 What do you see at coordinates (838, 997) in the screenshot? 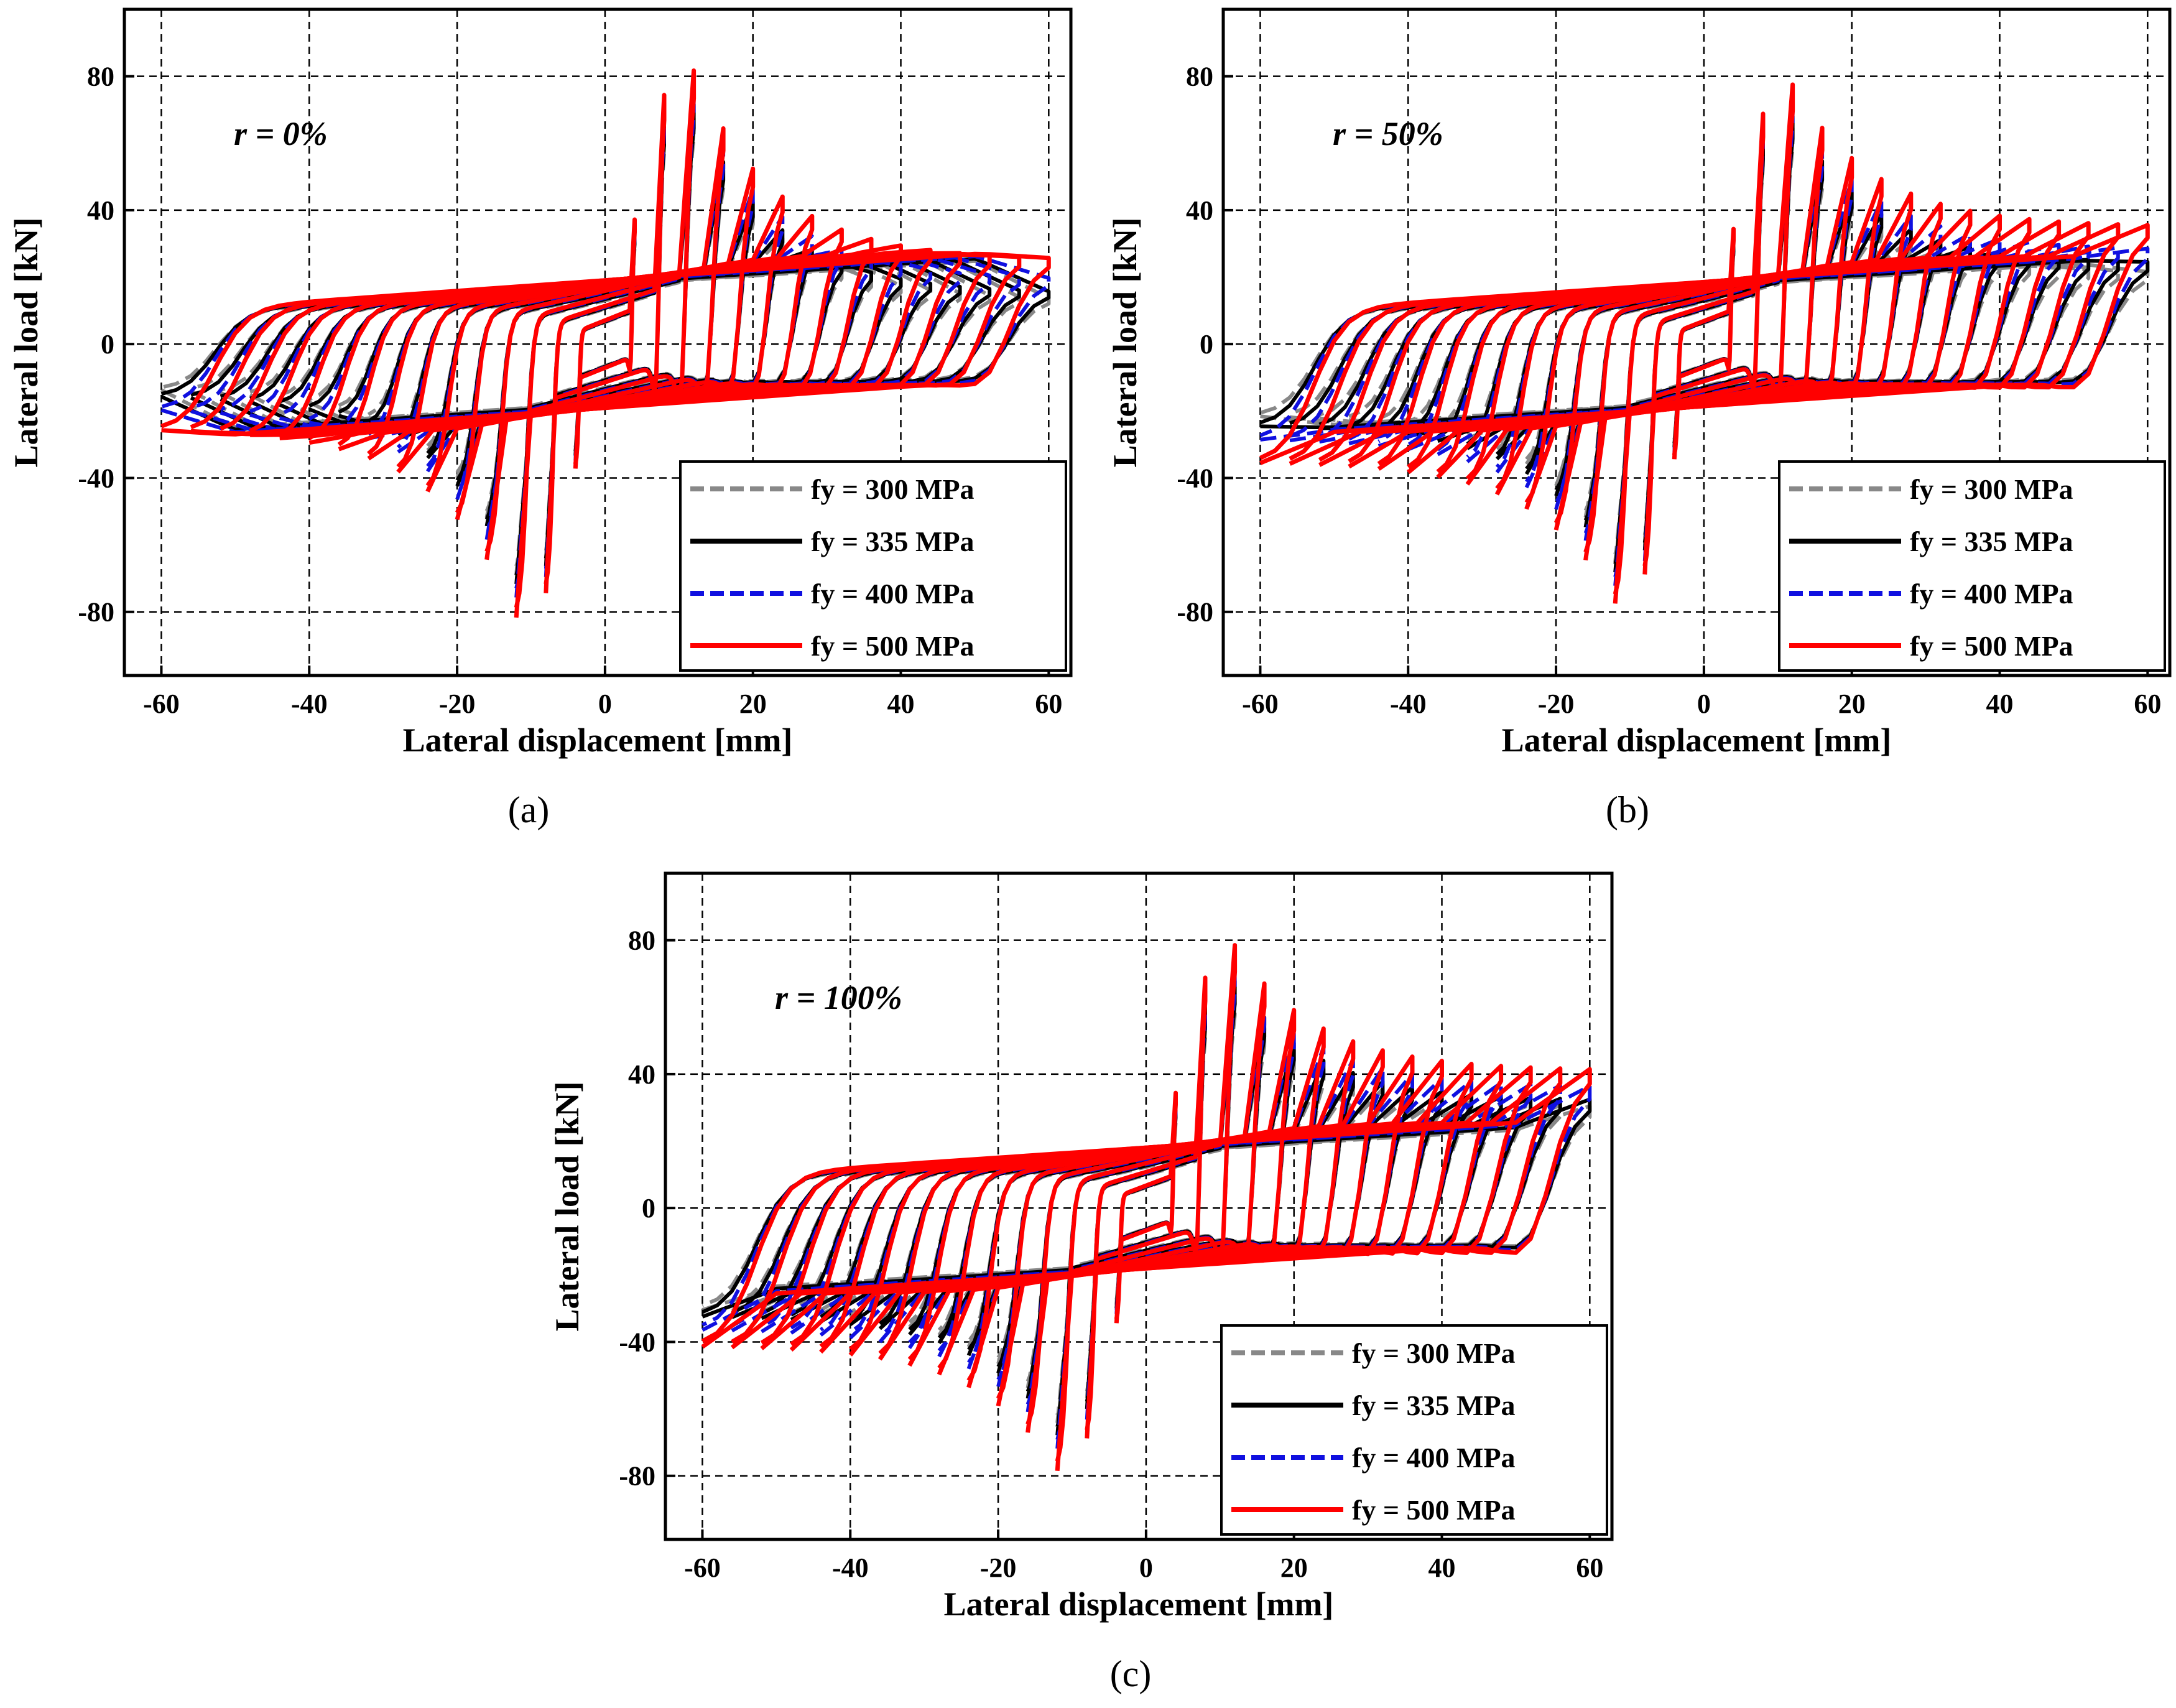
I see `ratio-annotation: r = 100%` at bounding box center [838, 997].